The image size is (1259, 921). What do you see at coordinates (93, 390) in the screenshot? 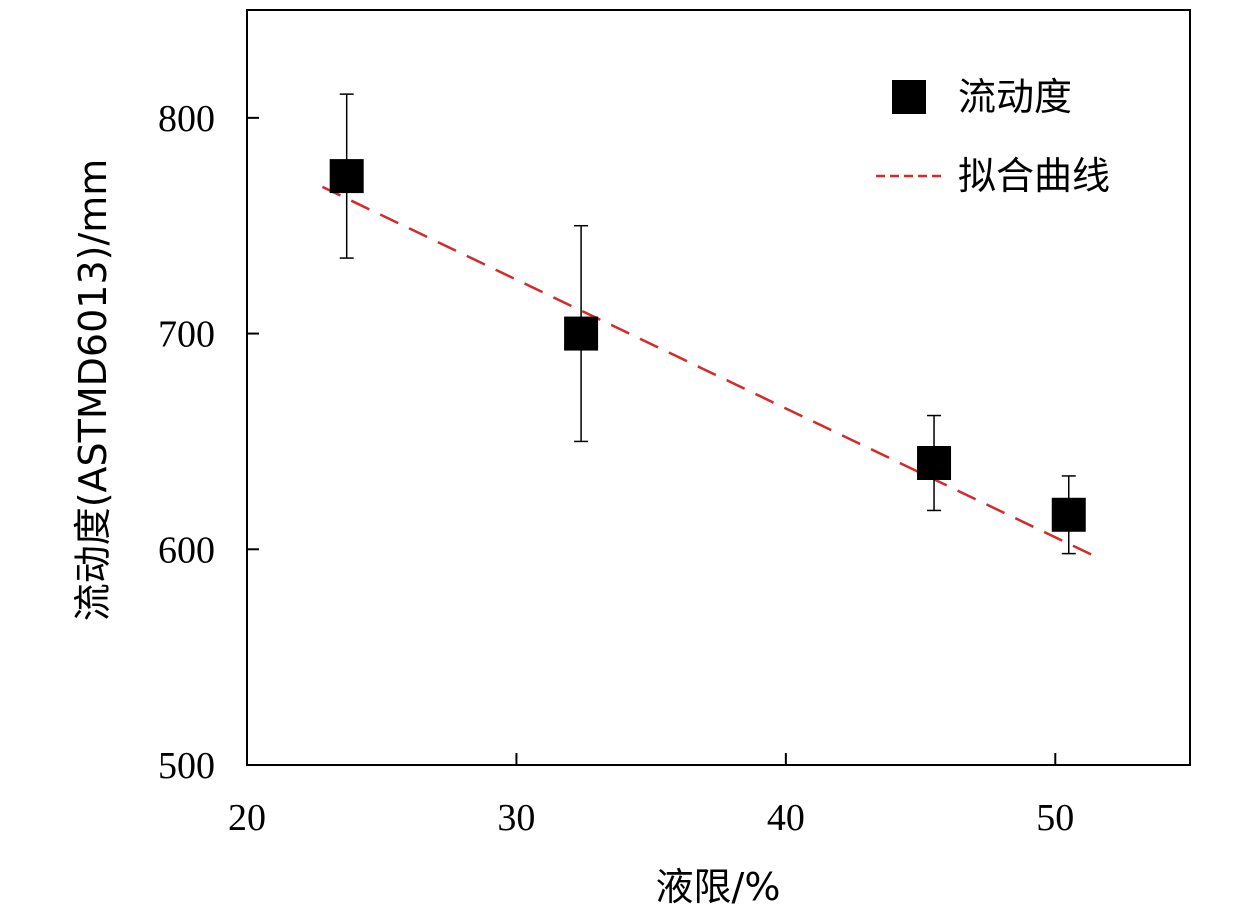
I see `y-axis-label: 流动度(ASTMD6013)/mm` at bounding box center [93, 390].